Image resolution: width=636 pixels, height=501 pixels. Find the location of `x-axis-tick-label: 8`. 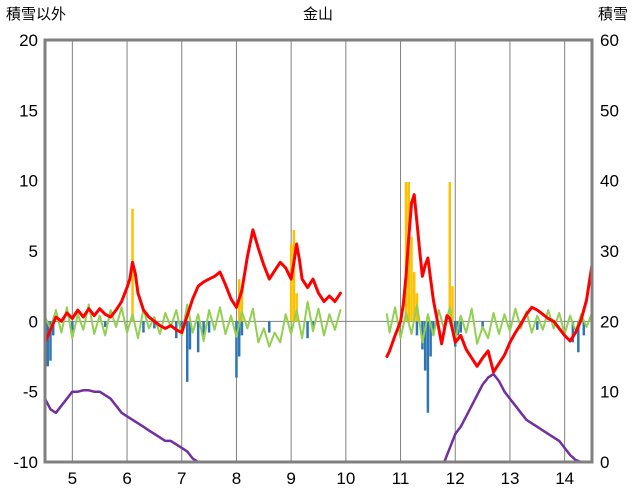

x-axis-tick-label: 8 is located at coordinates (236, 478).